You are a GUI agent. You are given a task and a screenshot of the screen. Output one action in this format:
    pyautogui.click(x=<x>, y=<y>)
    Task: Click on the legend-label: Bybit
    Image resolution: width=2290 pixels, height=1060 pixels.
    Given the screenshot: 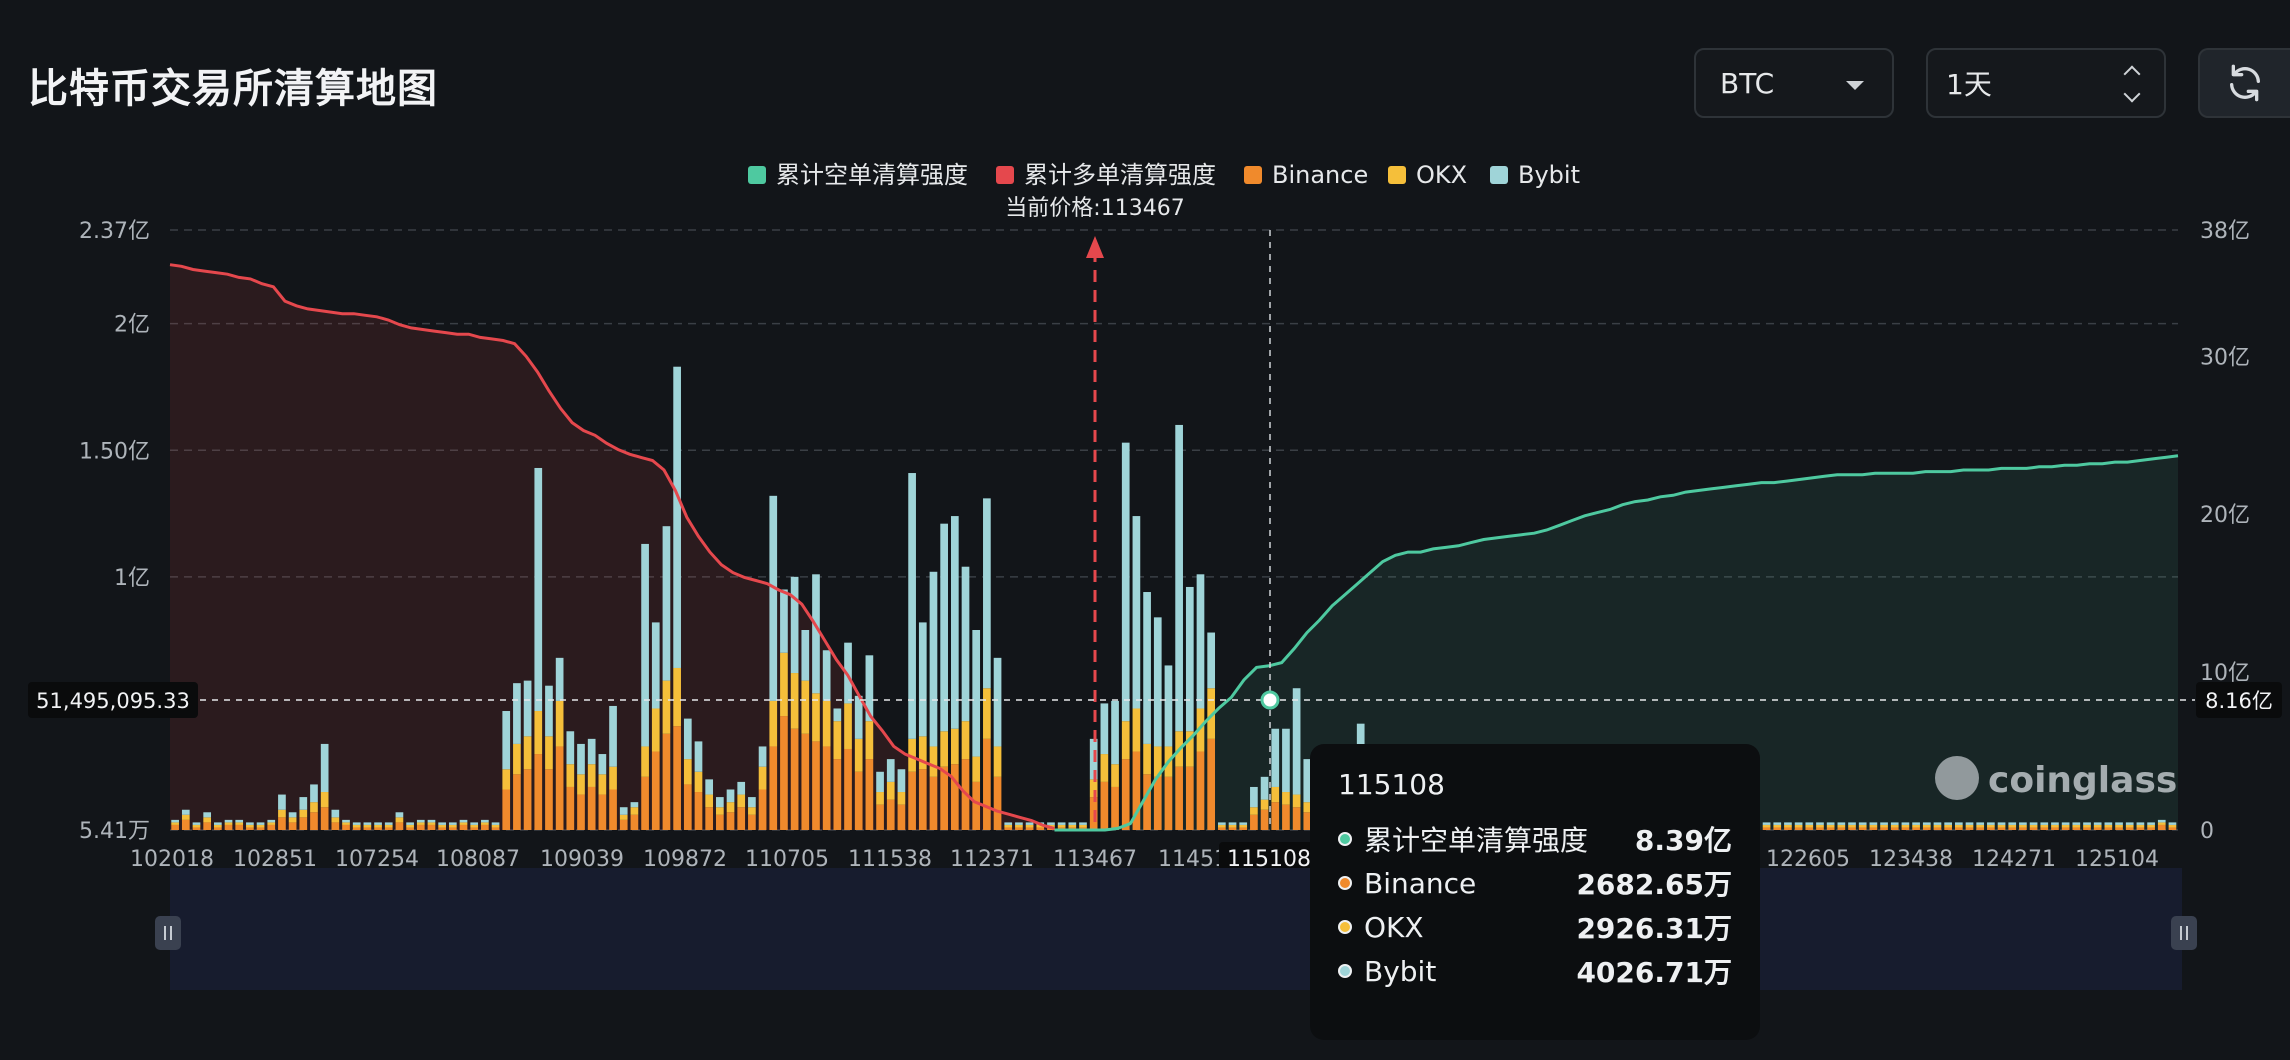 What is the action you would take?
    pyautogui.click(x=1549, y=175)
    